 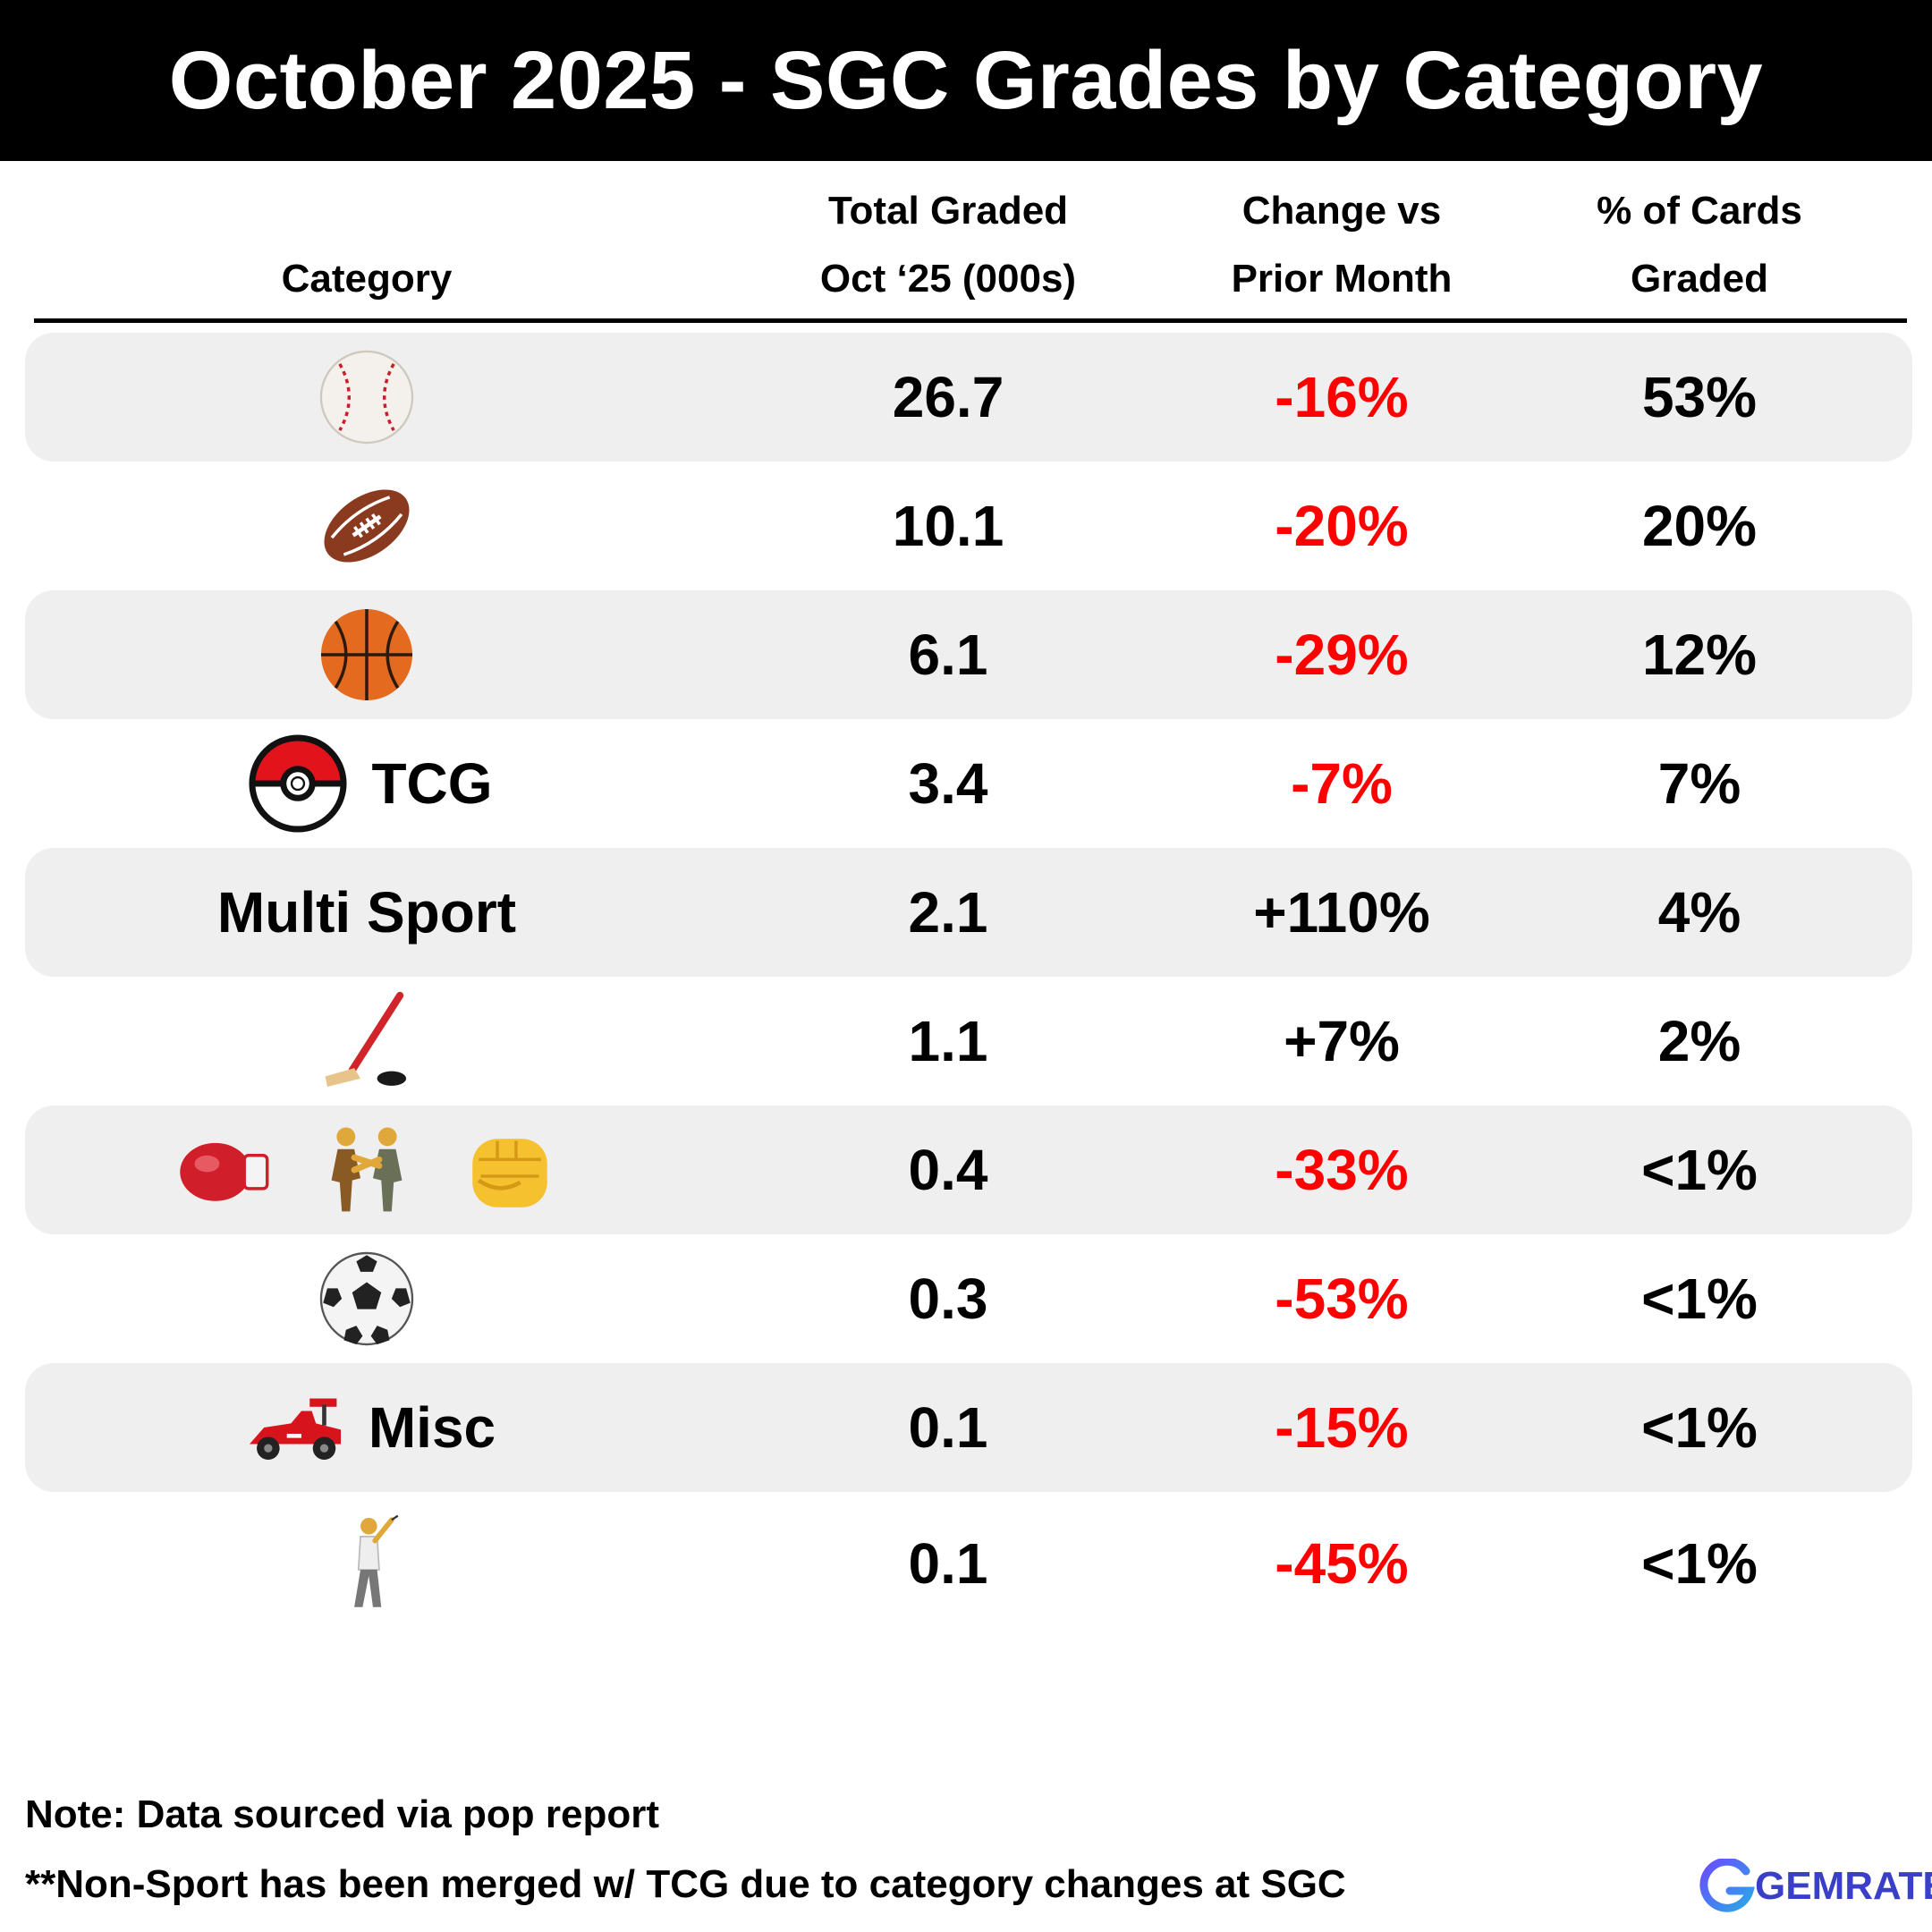 I want to click on soccer-ball-icon, so click(x=367, y=1299).